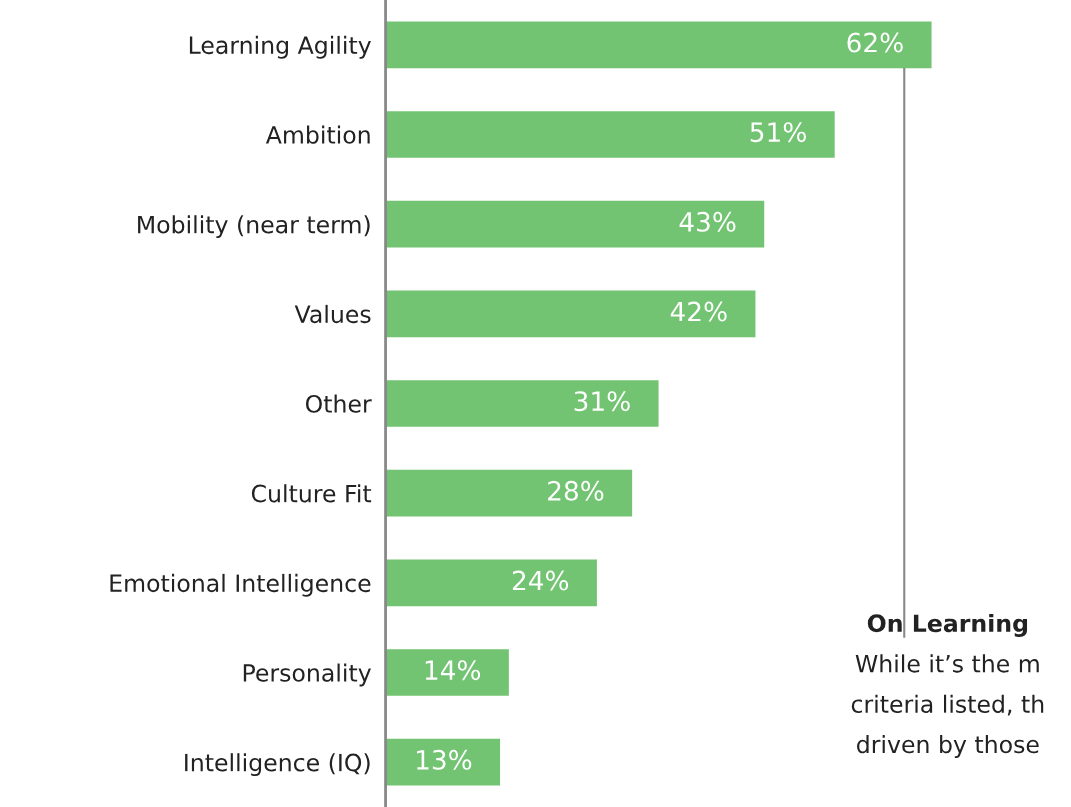  What do you see at coordinates (948, 746) in the screenshot?
I see `annotation: driven by those` at bounding box center [948, 746].